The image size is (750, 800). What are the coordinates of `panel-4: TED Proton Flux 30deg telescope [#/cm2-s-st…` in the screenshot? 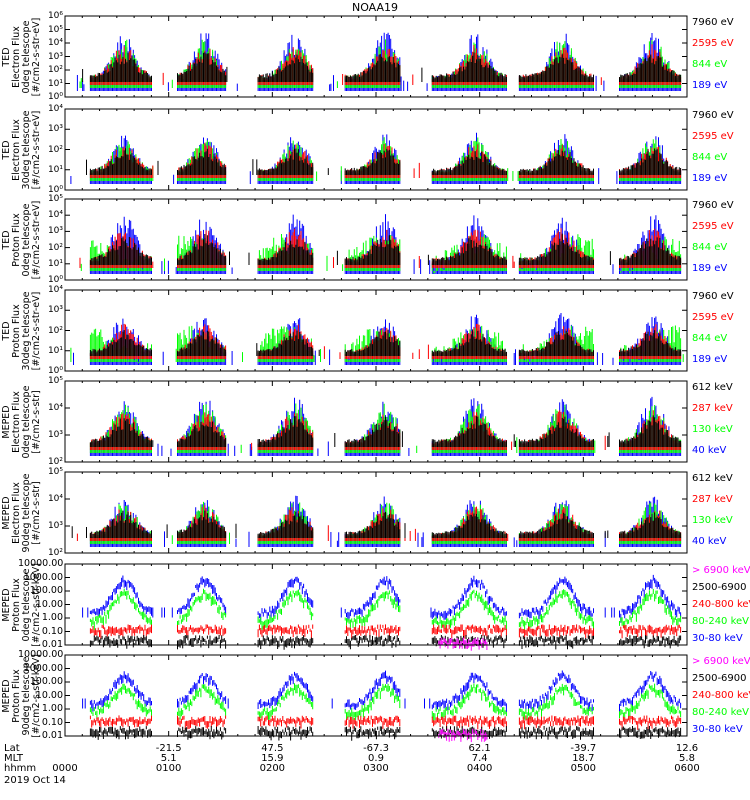 It's located at (375, 330).